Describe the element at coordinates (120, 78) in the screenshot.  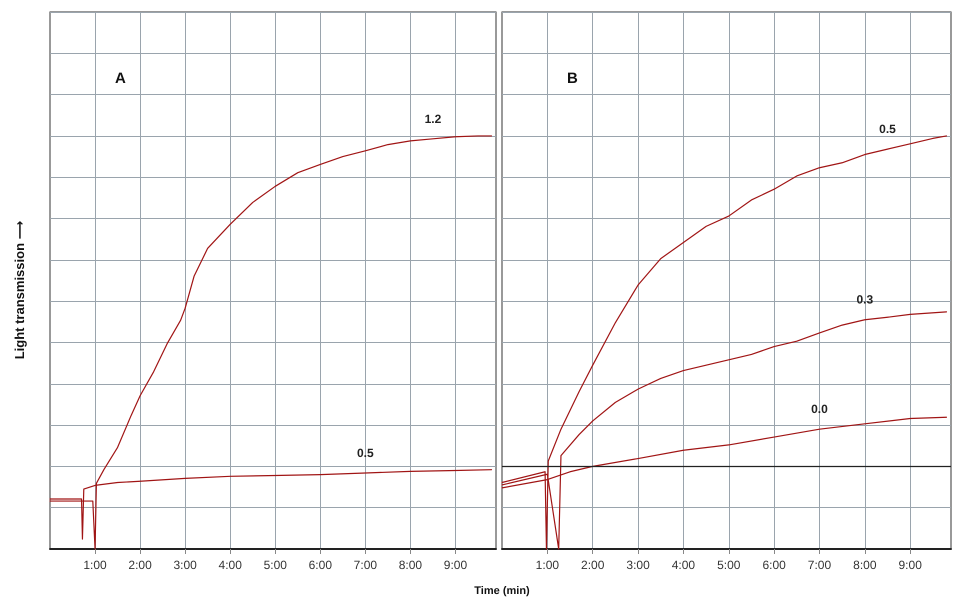
I see `chart-title: A` at that location.